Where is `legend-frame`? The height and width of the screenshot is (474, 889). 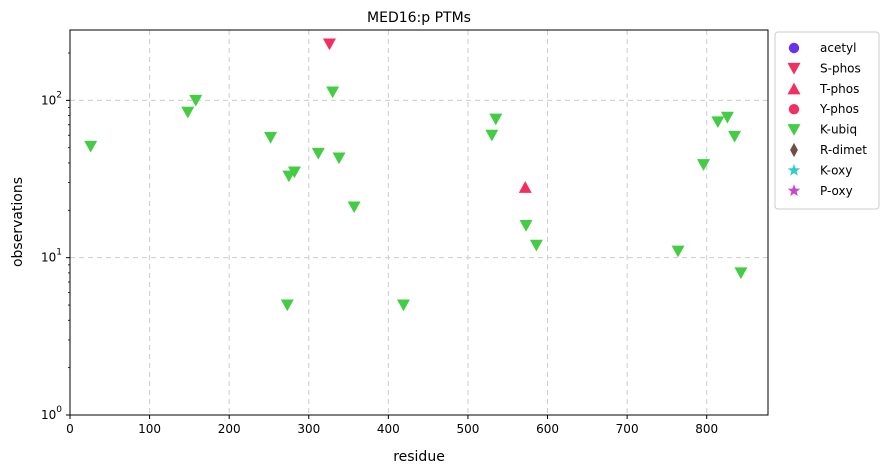 legend-frame is located at coordinates (827, 120).